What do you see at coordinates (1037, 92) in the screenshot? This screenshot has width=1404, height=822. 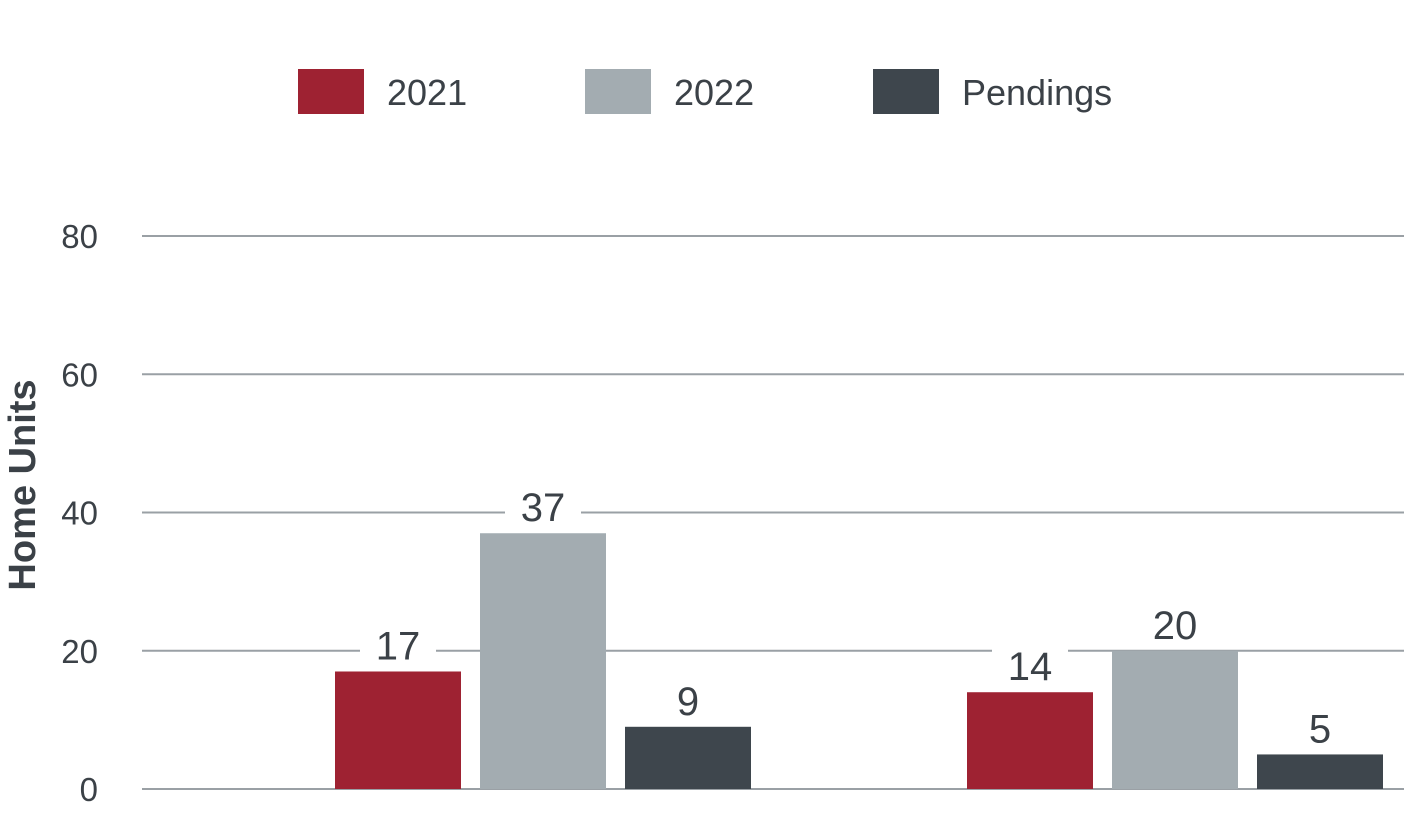 I see `legend-label-pendings: Pendings` at bounding box center [1037, 92].